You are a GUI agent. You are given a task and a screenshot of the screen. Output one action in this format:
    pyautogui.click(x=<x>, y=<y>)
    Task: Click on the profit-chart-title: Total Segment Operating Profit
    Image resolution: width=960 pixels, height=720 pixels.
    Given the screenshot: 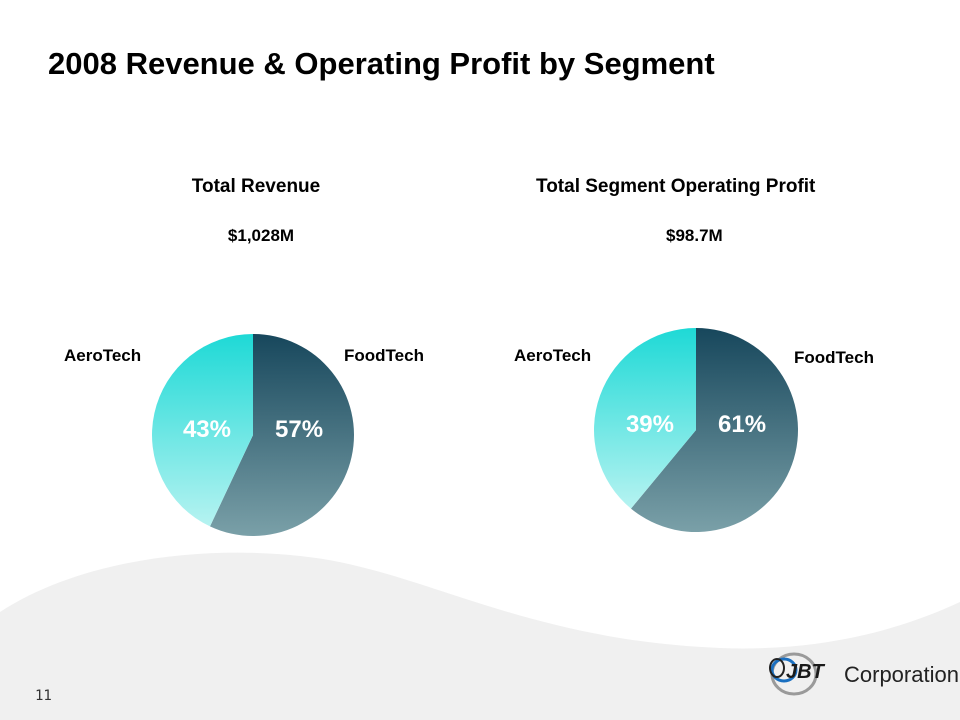 What is the action you would take?
    pyautogui.click(x=676, y=186)
    